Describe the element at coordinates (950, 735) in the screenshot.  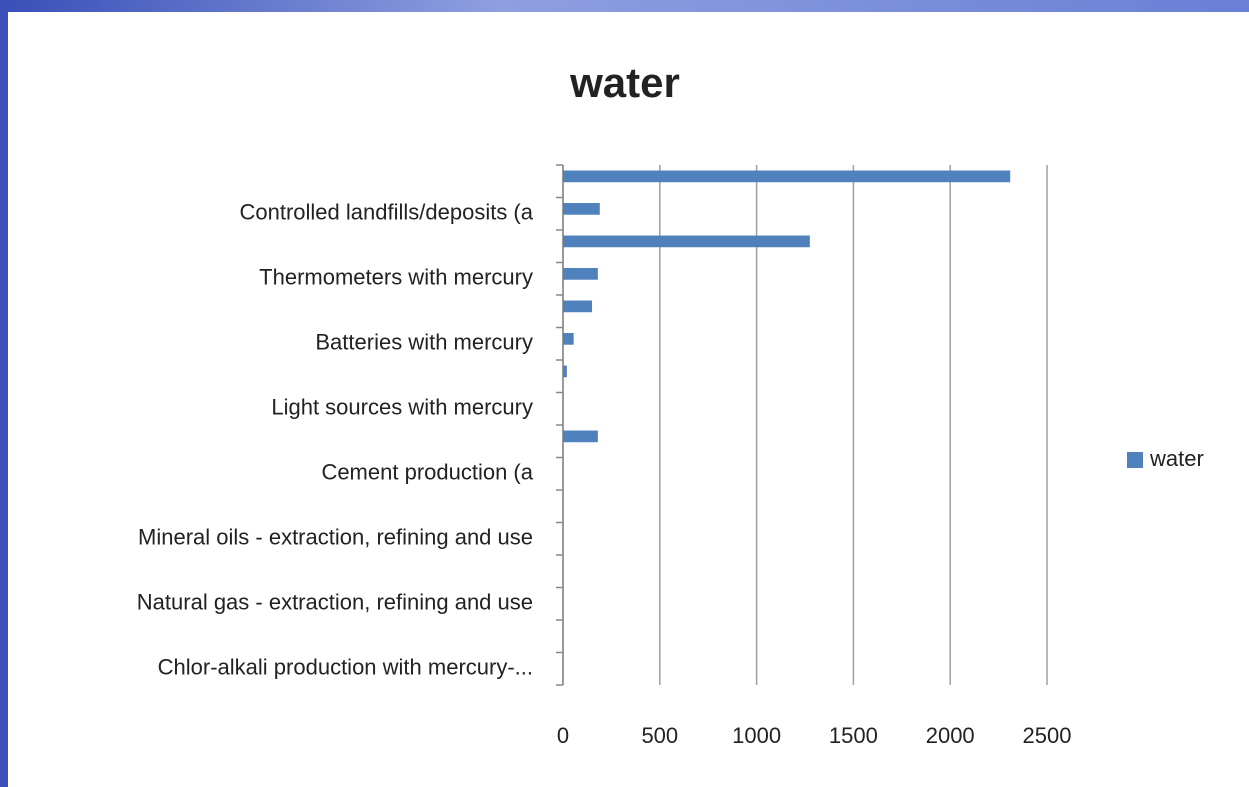
I see `x-tick-label: 2000` at that location.